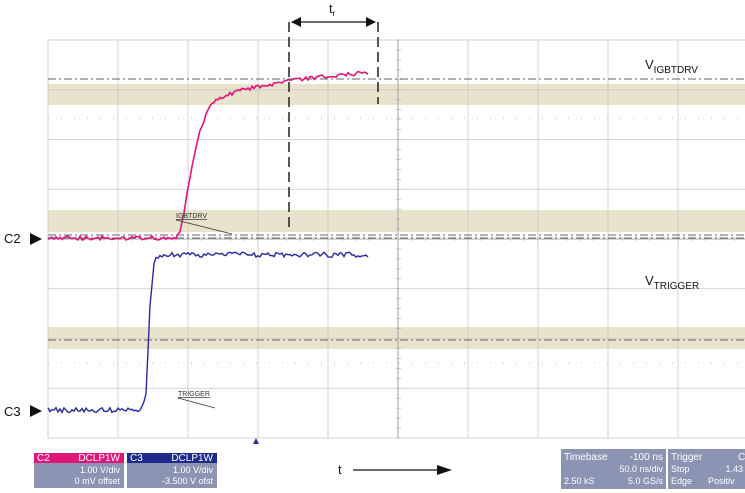 This screenshot has width=745, height=493. Describe the element at coordinates (681, 481) in the screenshot. I see `trigger-type: Edge` at that location.